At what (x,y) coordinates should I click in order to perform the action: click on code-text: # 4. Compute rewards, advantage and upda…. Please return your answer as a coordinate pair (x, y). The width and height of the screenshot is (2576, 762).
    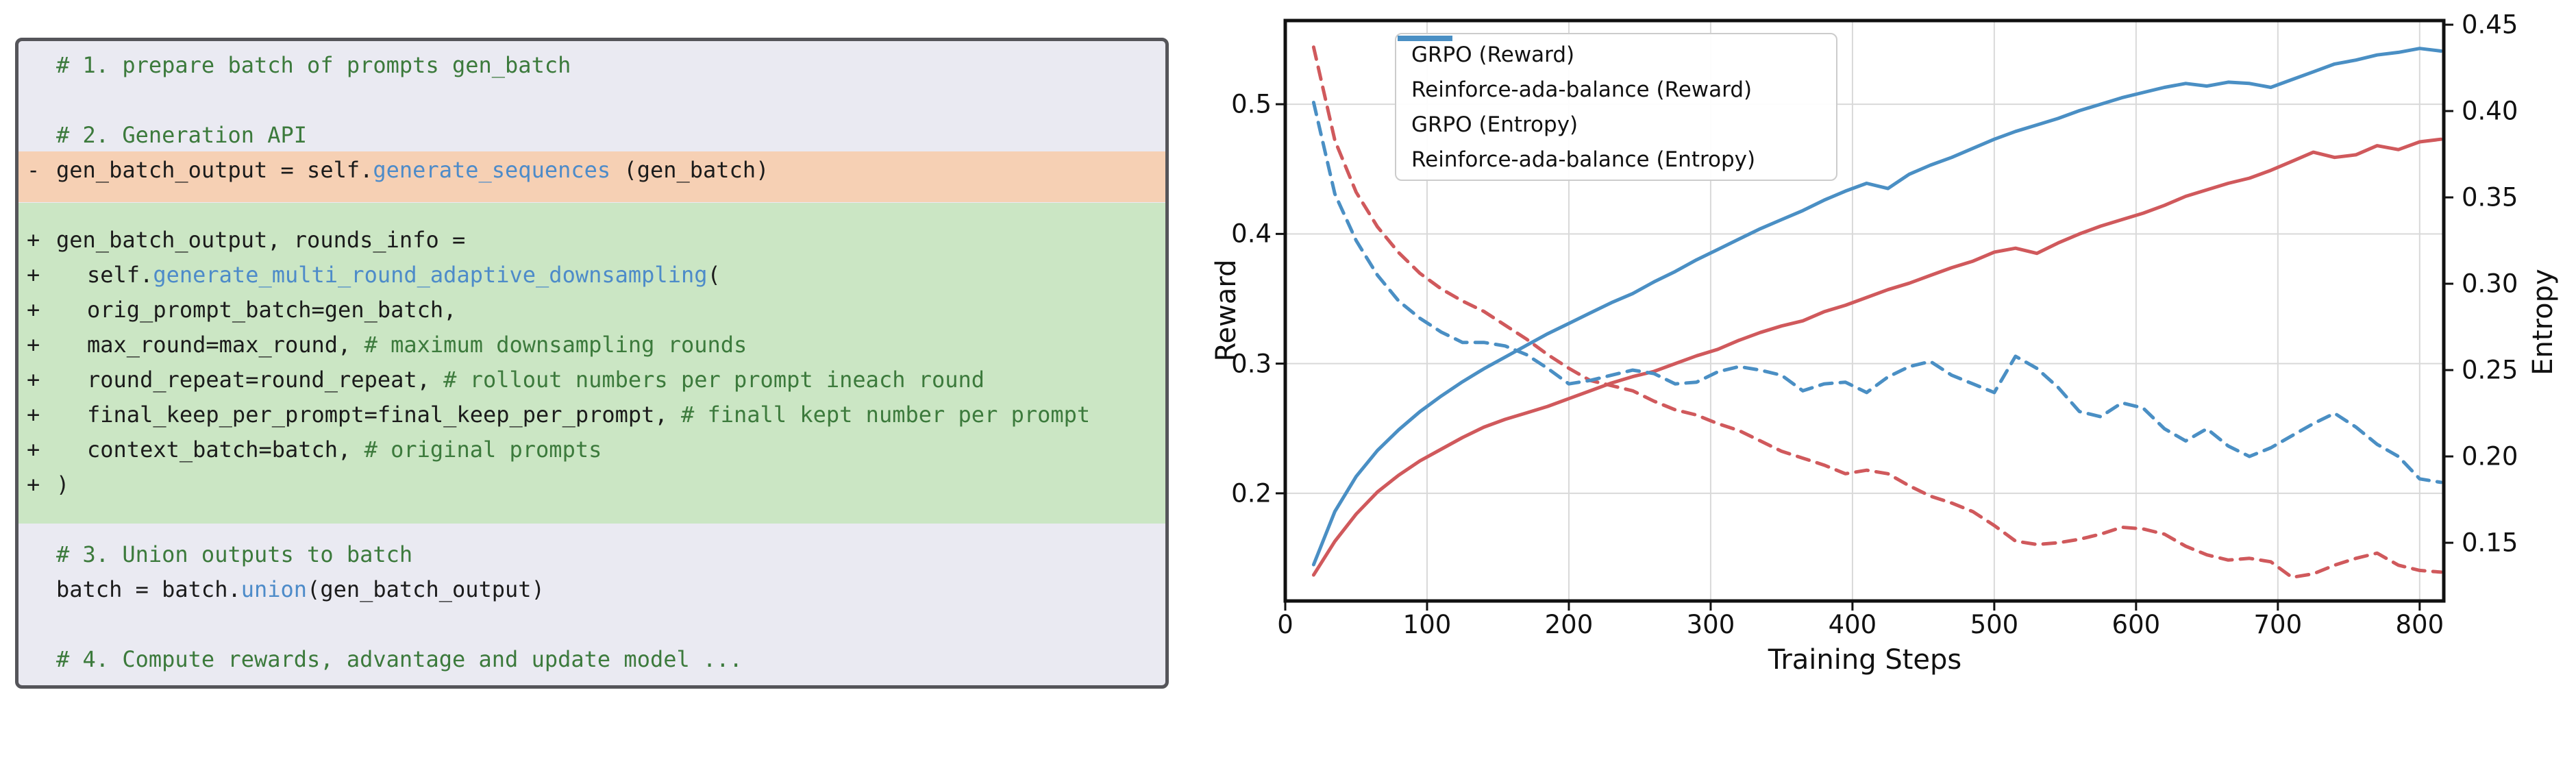
    Looking at the image, I should click on (399, 659).